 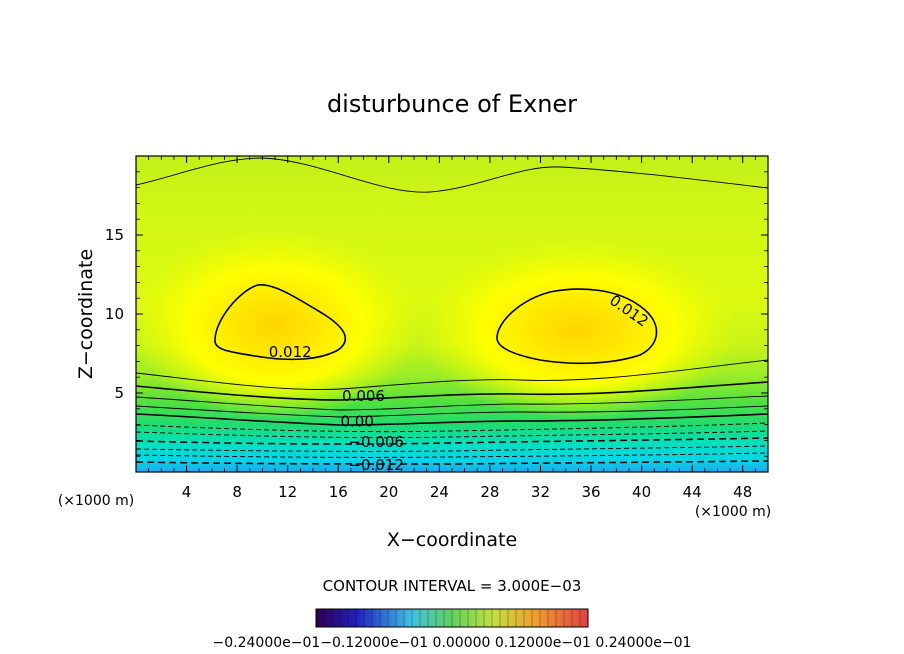 I want to click on contour-interval-text: CONTOUR INTERVAL = 3.000E−03, so click(x=452, y=586).